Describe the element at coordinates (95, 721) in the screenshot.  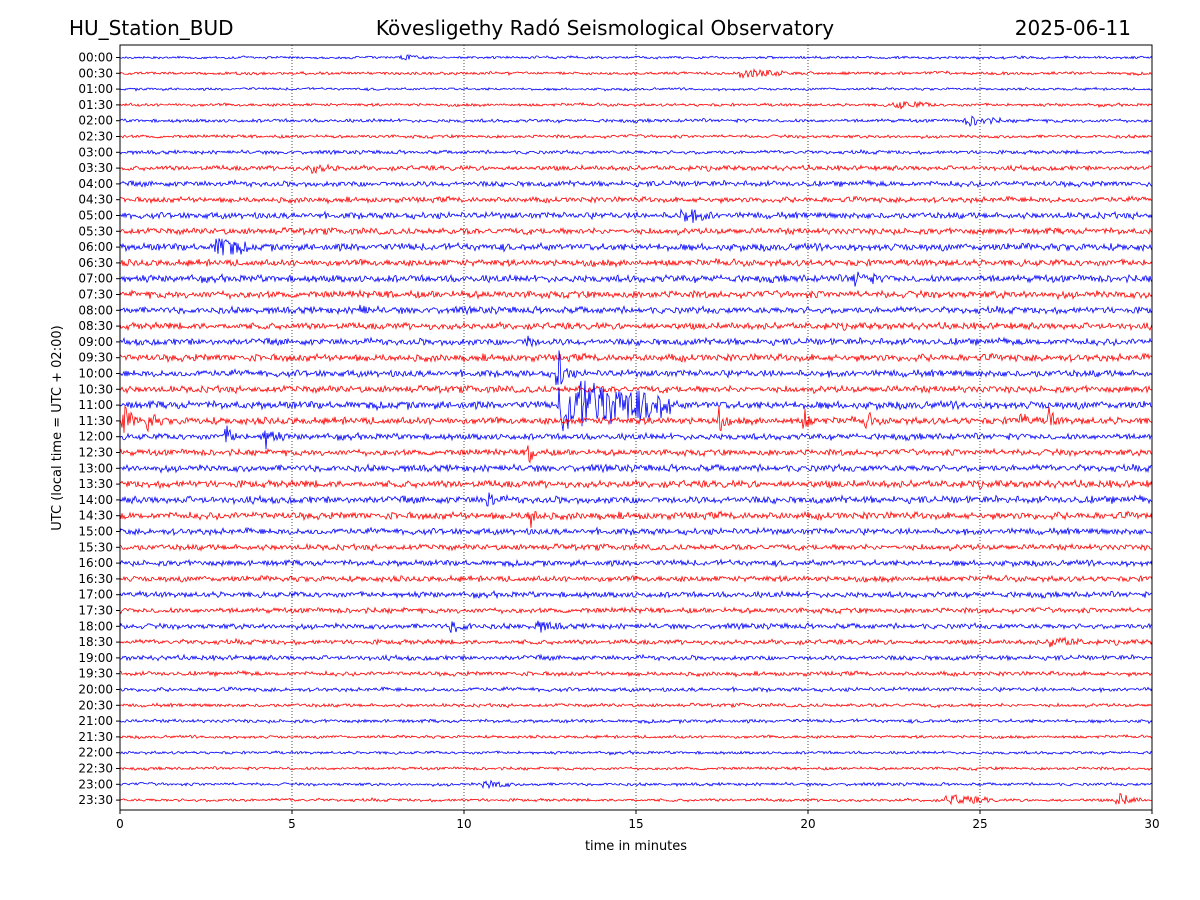
I see `y-tick-label: 21:00` at that location.